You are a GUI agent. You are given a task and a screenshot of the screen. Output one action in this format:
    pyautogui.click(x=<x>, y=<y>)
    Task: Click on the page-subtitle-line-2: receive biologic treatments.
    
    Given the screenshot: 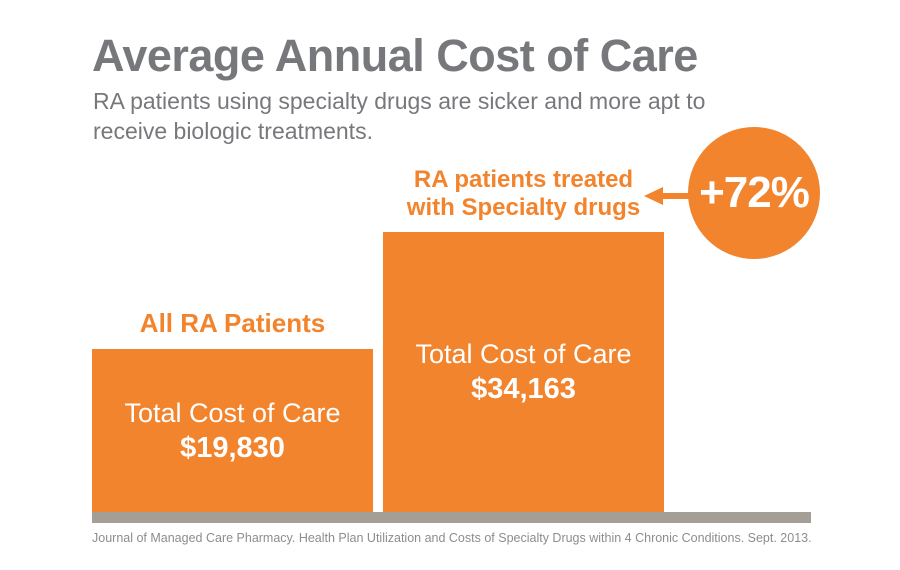 What is the action you would take?
    pyautogui.click(x=233, y=131)
    